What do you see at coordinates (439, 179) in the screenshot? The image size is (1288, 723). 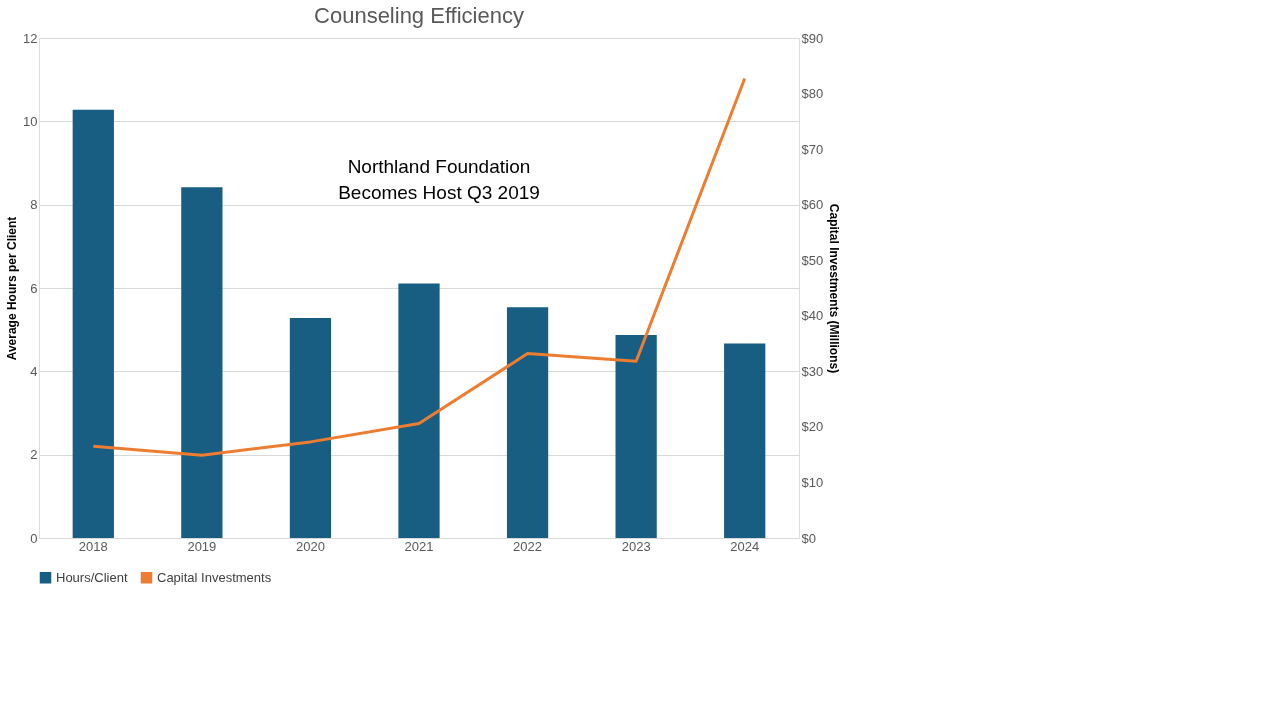 I see `annotation: Northland Foundation Becomes Host Q3 2019` at bounding box center [439, 179].